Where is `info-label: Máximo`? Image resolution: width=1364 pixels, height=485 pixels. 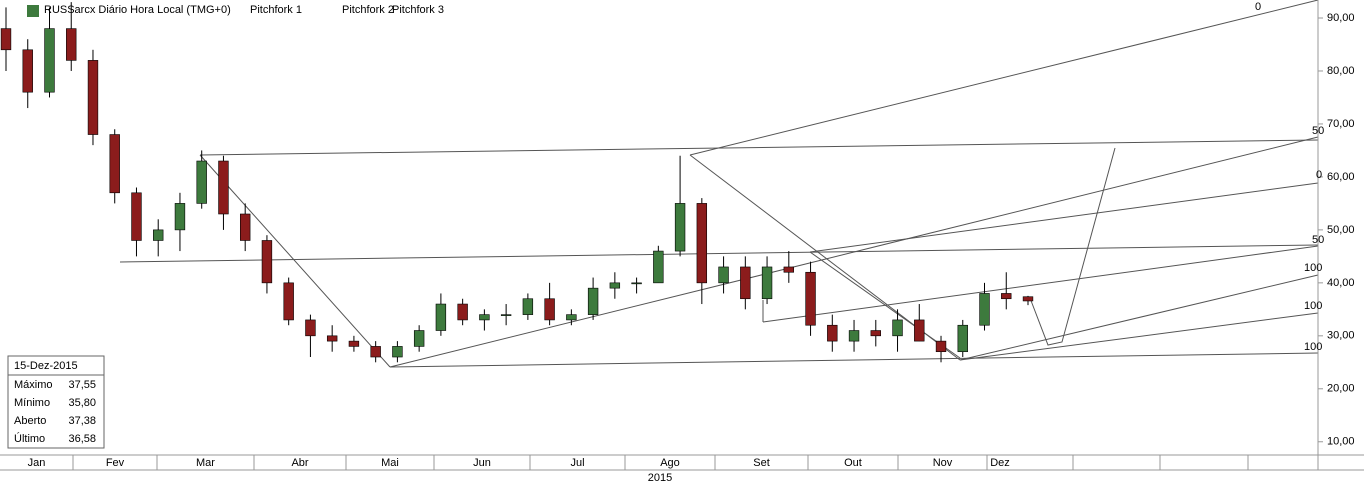
info-label: Máximo is located at coordinates (33, 385).